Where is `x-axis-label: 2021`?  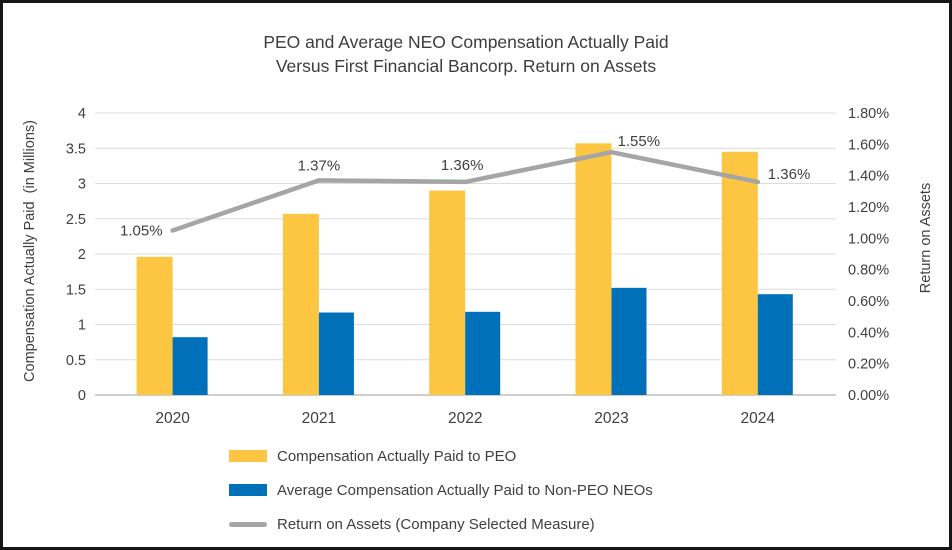 x-axis-label: 2021 is located at coordinates (319, 418).